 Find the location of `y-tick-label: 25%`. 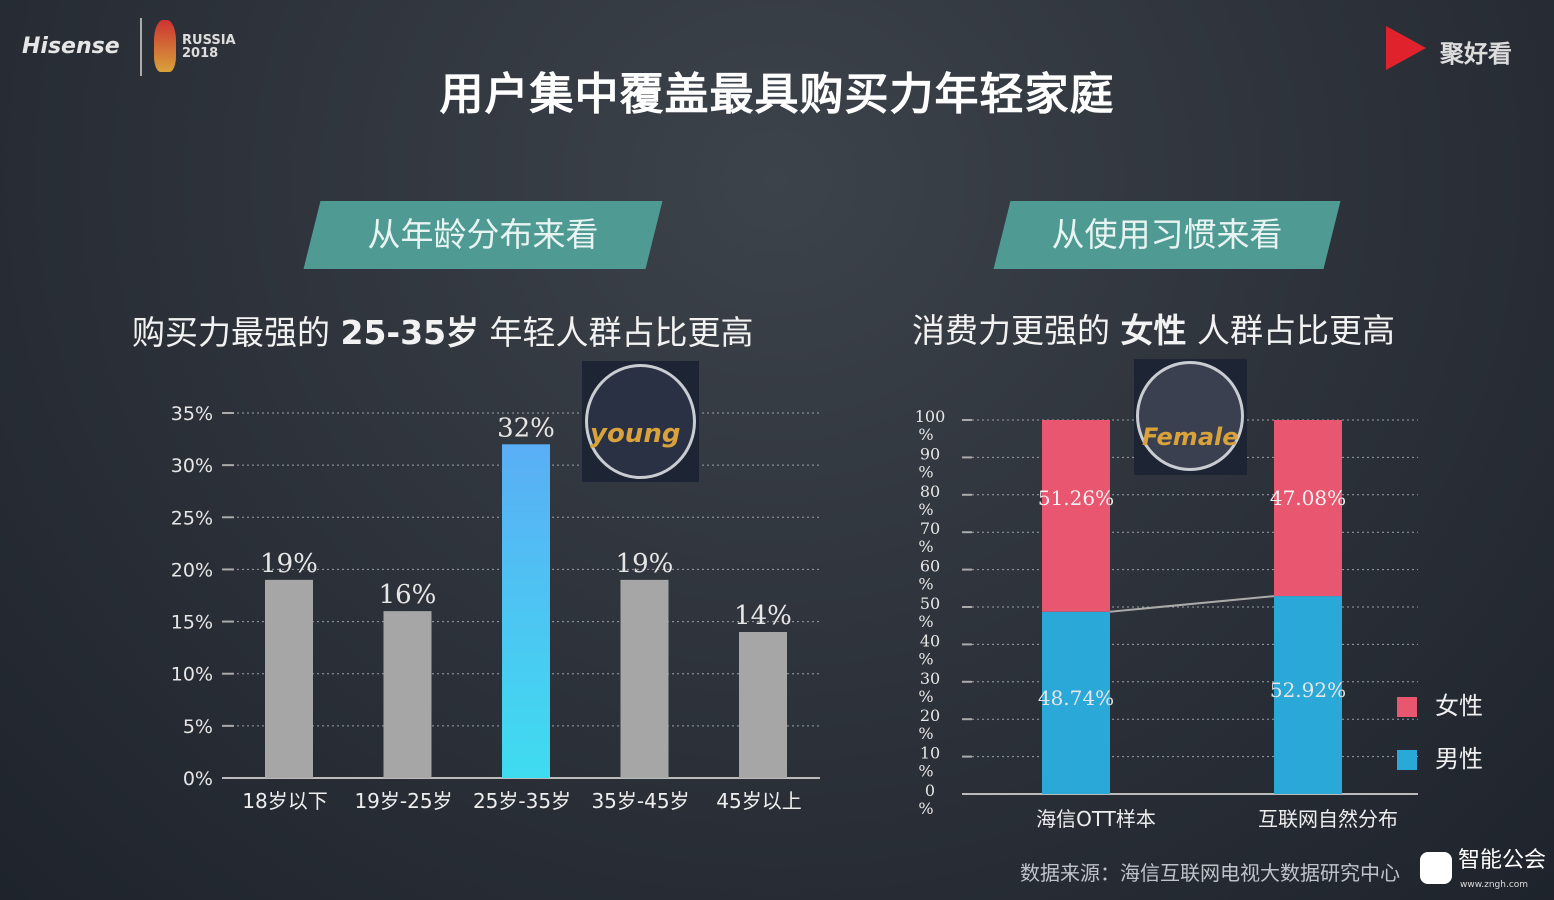

y-tick-label: 25% is located at coordinates (192, 518).